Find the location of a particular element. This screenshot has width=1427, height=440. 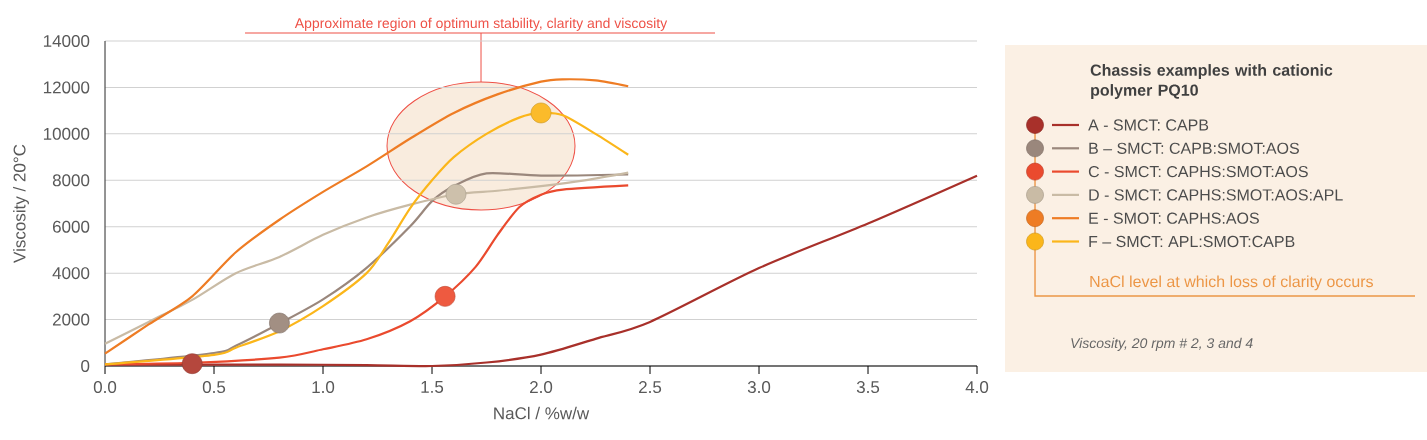

y-tick-label: 8000 is located at coordinates (71, 180).